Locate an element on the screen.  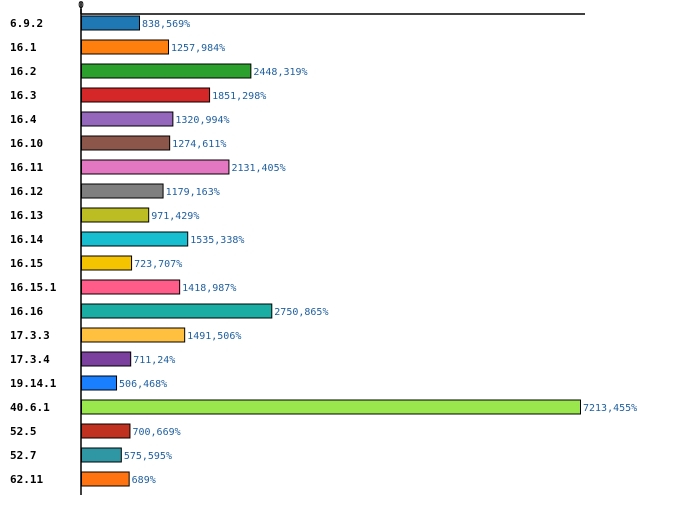
category-label: 16.15 is located at coordinates (26, 263).